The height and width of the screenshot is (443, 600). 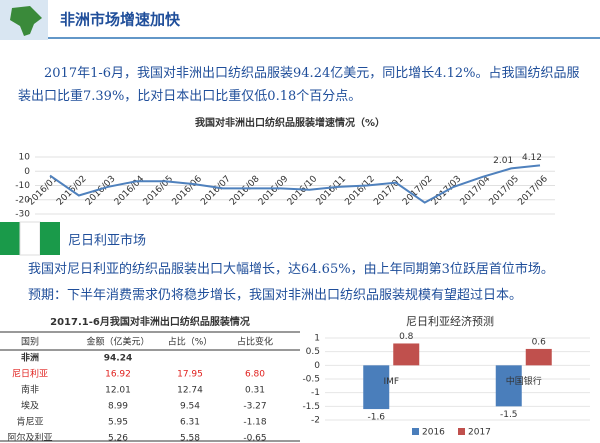 I want to click on x-tick-label: 2016/07, so click(x=216, y=191).